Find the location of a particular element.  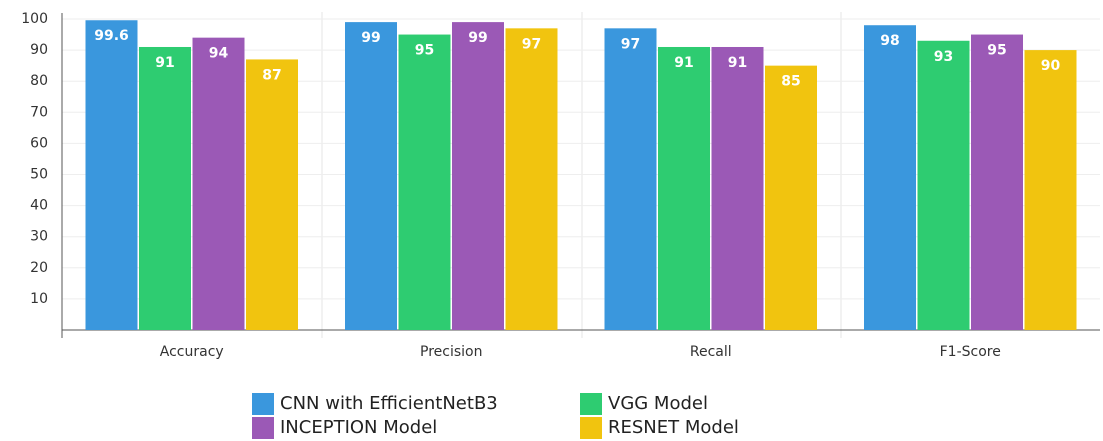

y-tick-label: 40 is located at coordinates (39, 206).